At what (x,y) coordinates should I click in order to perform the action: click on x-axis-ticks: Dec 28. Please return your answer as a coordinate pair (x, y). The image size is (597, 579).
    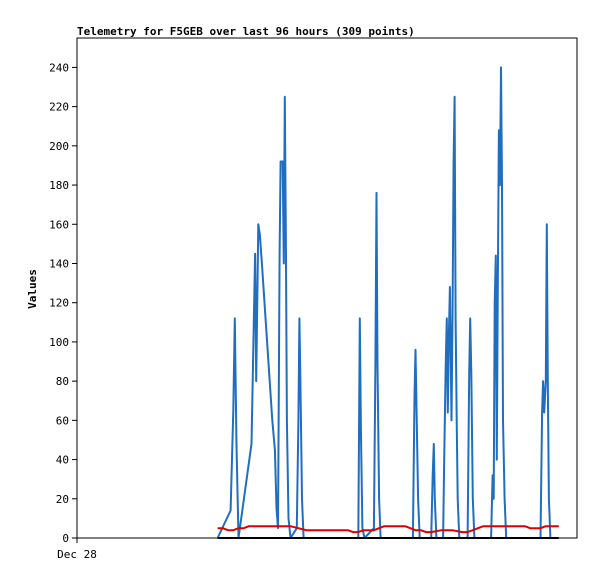
    Looking at the image, I should click on (77, 549).